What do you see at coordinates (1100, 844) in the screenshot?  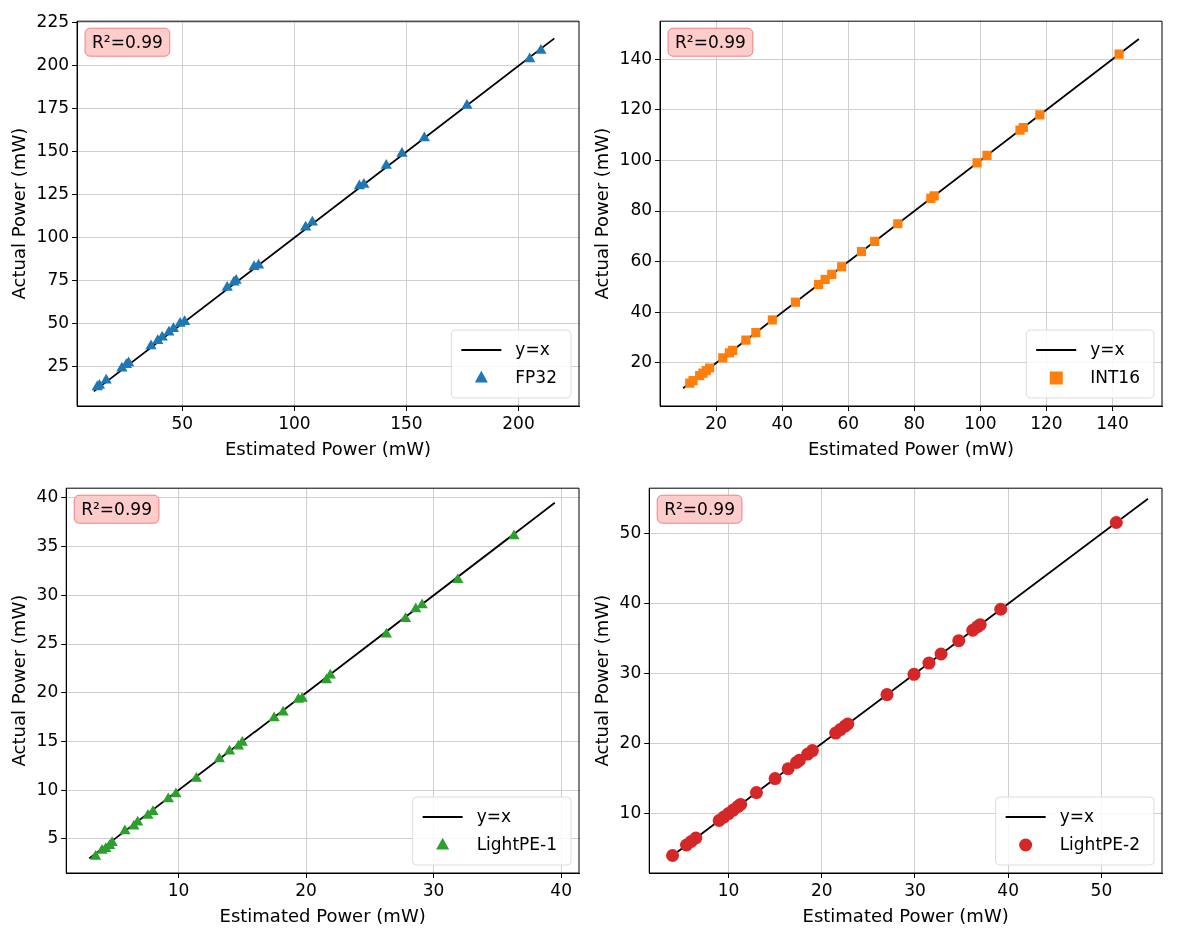 I see `legend-label: LightPE-2` at bounding box center [1100, 844].